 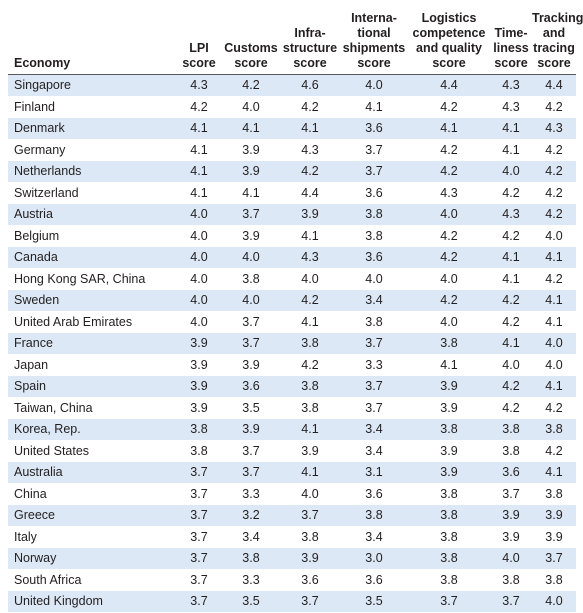 I want to click on cell-timeliness-score: 3.7, so click(x=511, y=494).